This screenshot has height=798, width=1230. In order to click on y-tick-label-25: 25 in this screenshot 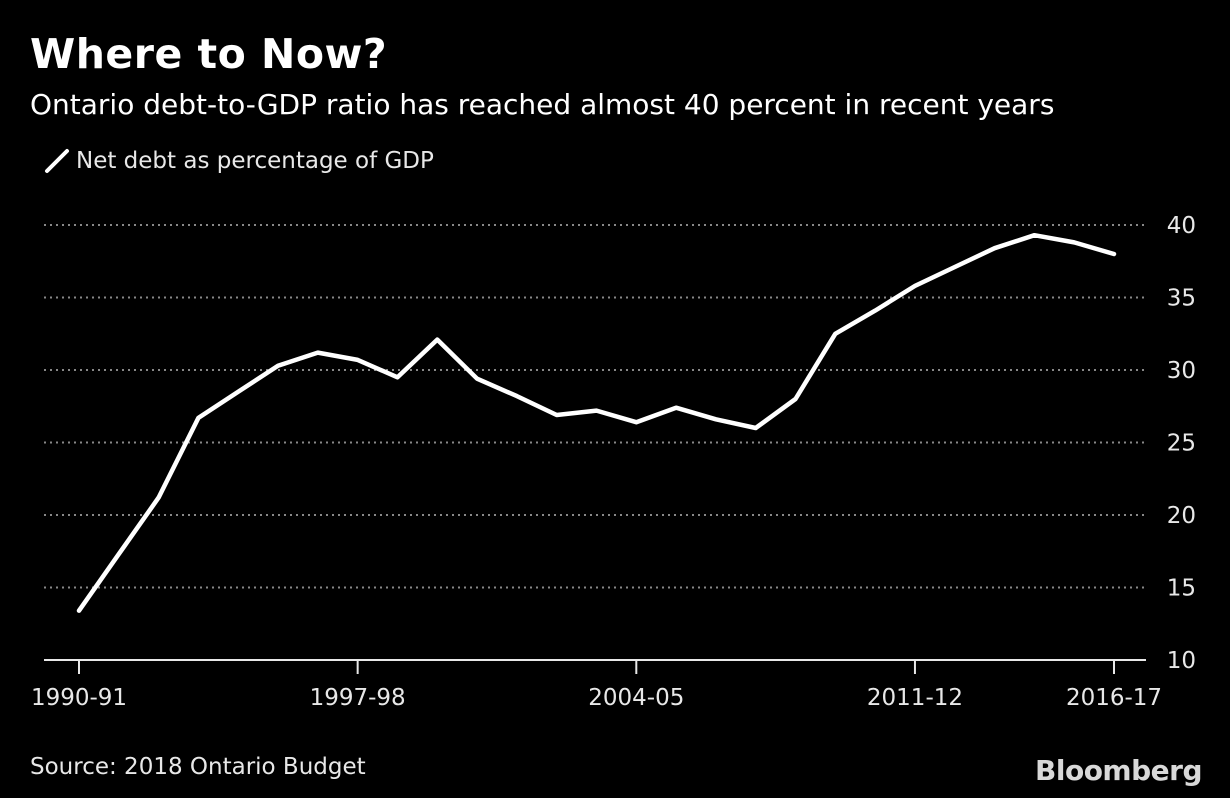, I will do `click(1181, 444)`.